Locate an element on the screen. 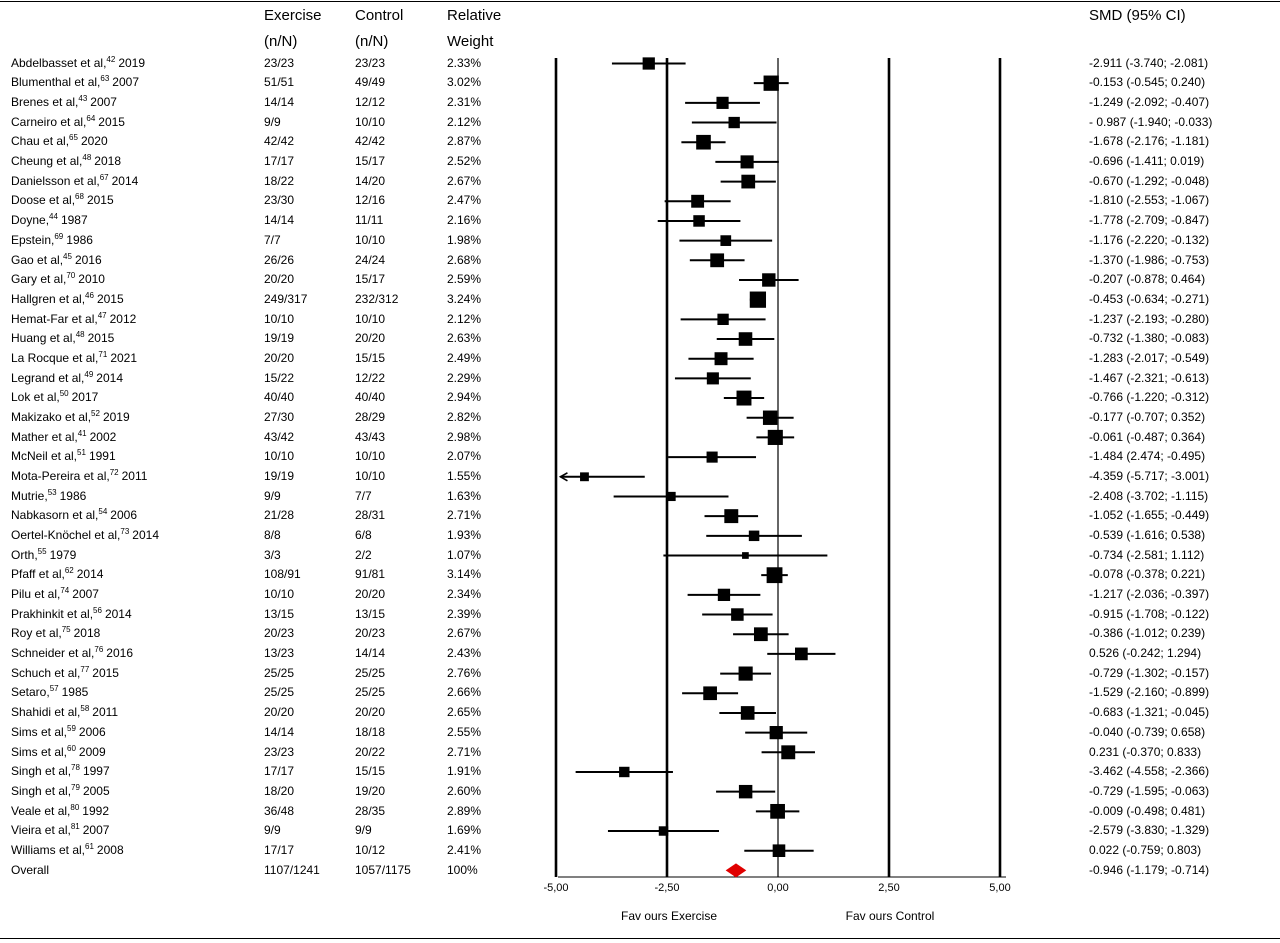 The height and width of the screenshot is (943, 1280). overall-label: Overall is located at coordinates (30, 869).